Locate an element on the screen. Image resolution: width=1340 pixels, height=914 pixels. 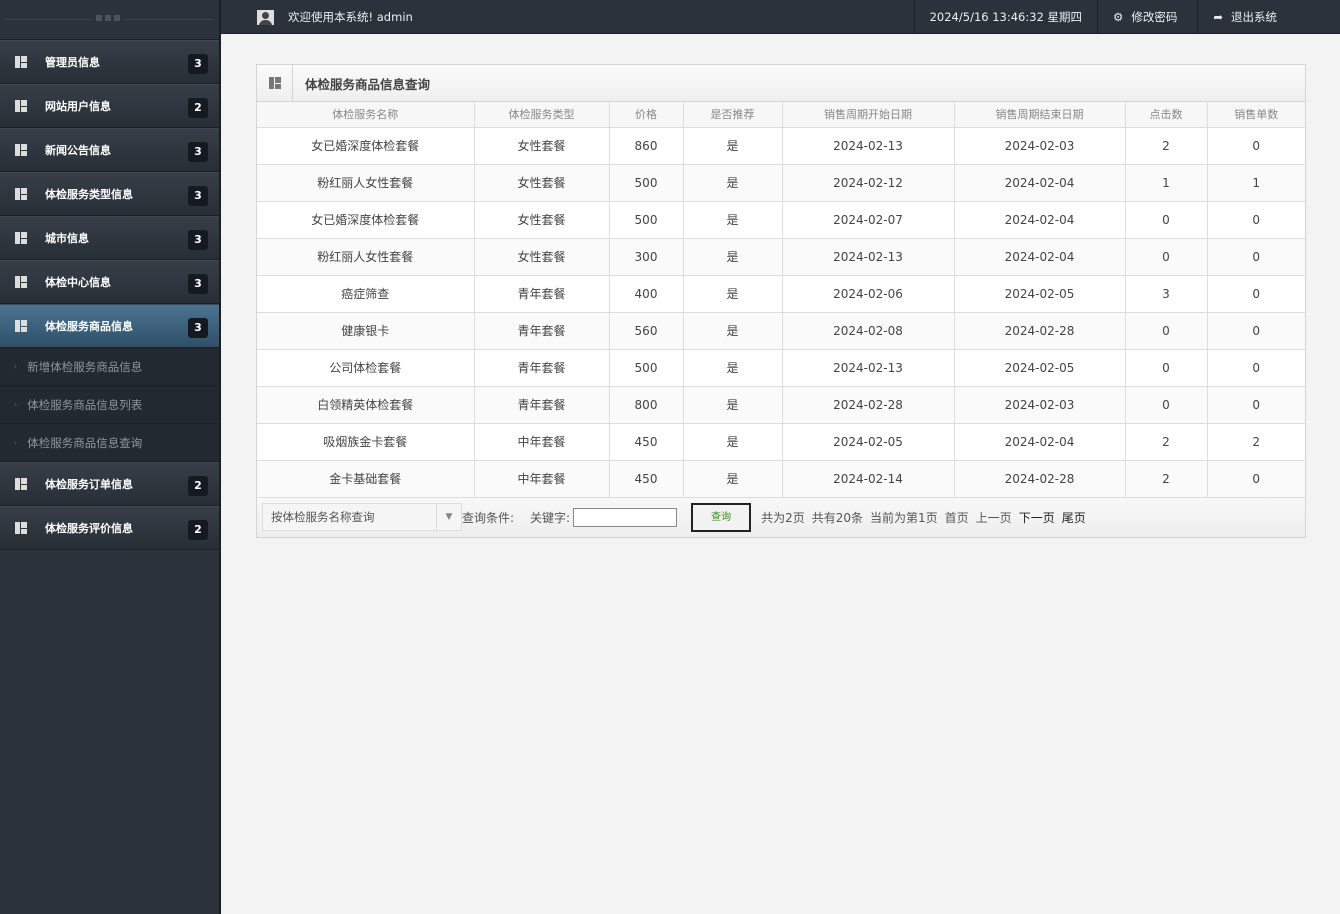
sidebar-item: 体检中心信息 3 is located at coordinates (109, 282).